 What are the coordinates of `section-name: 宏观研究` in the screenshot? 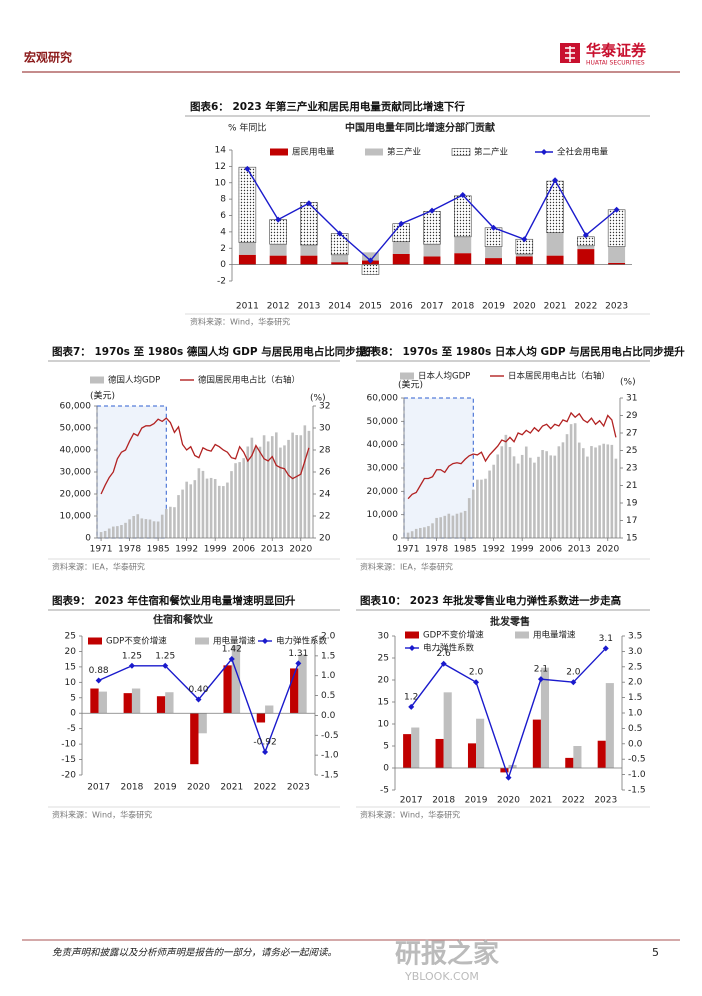 It's located at (48, 57).